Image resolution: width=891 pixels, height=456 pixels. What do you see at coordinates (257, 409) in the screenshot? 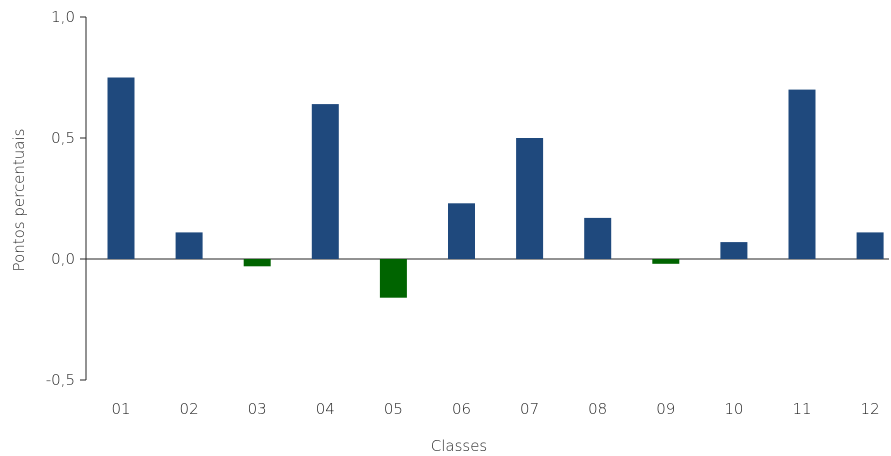
I see `x-tick-label: 03` at bounding box center [257, 409].